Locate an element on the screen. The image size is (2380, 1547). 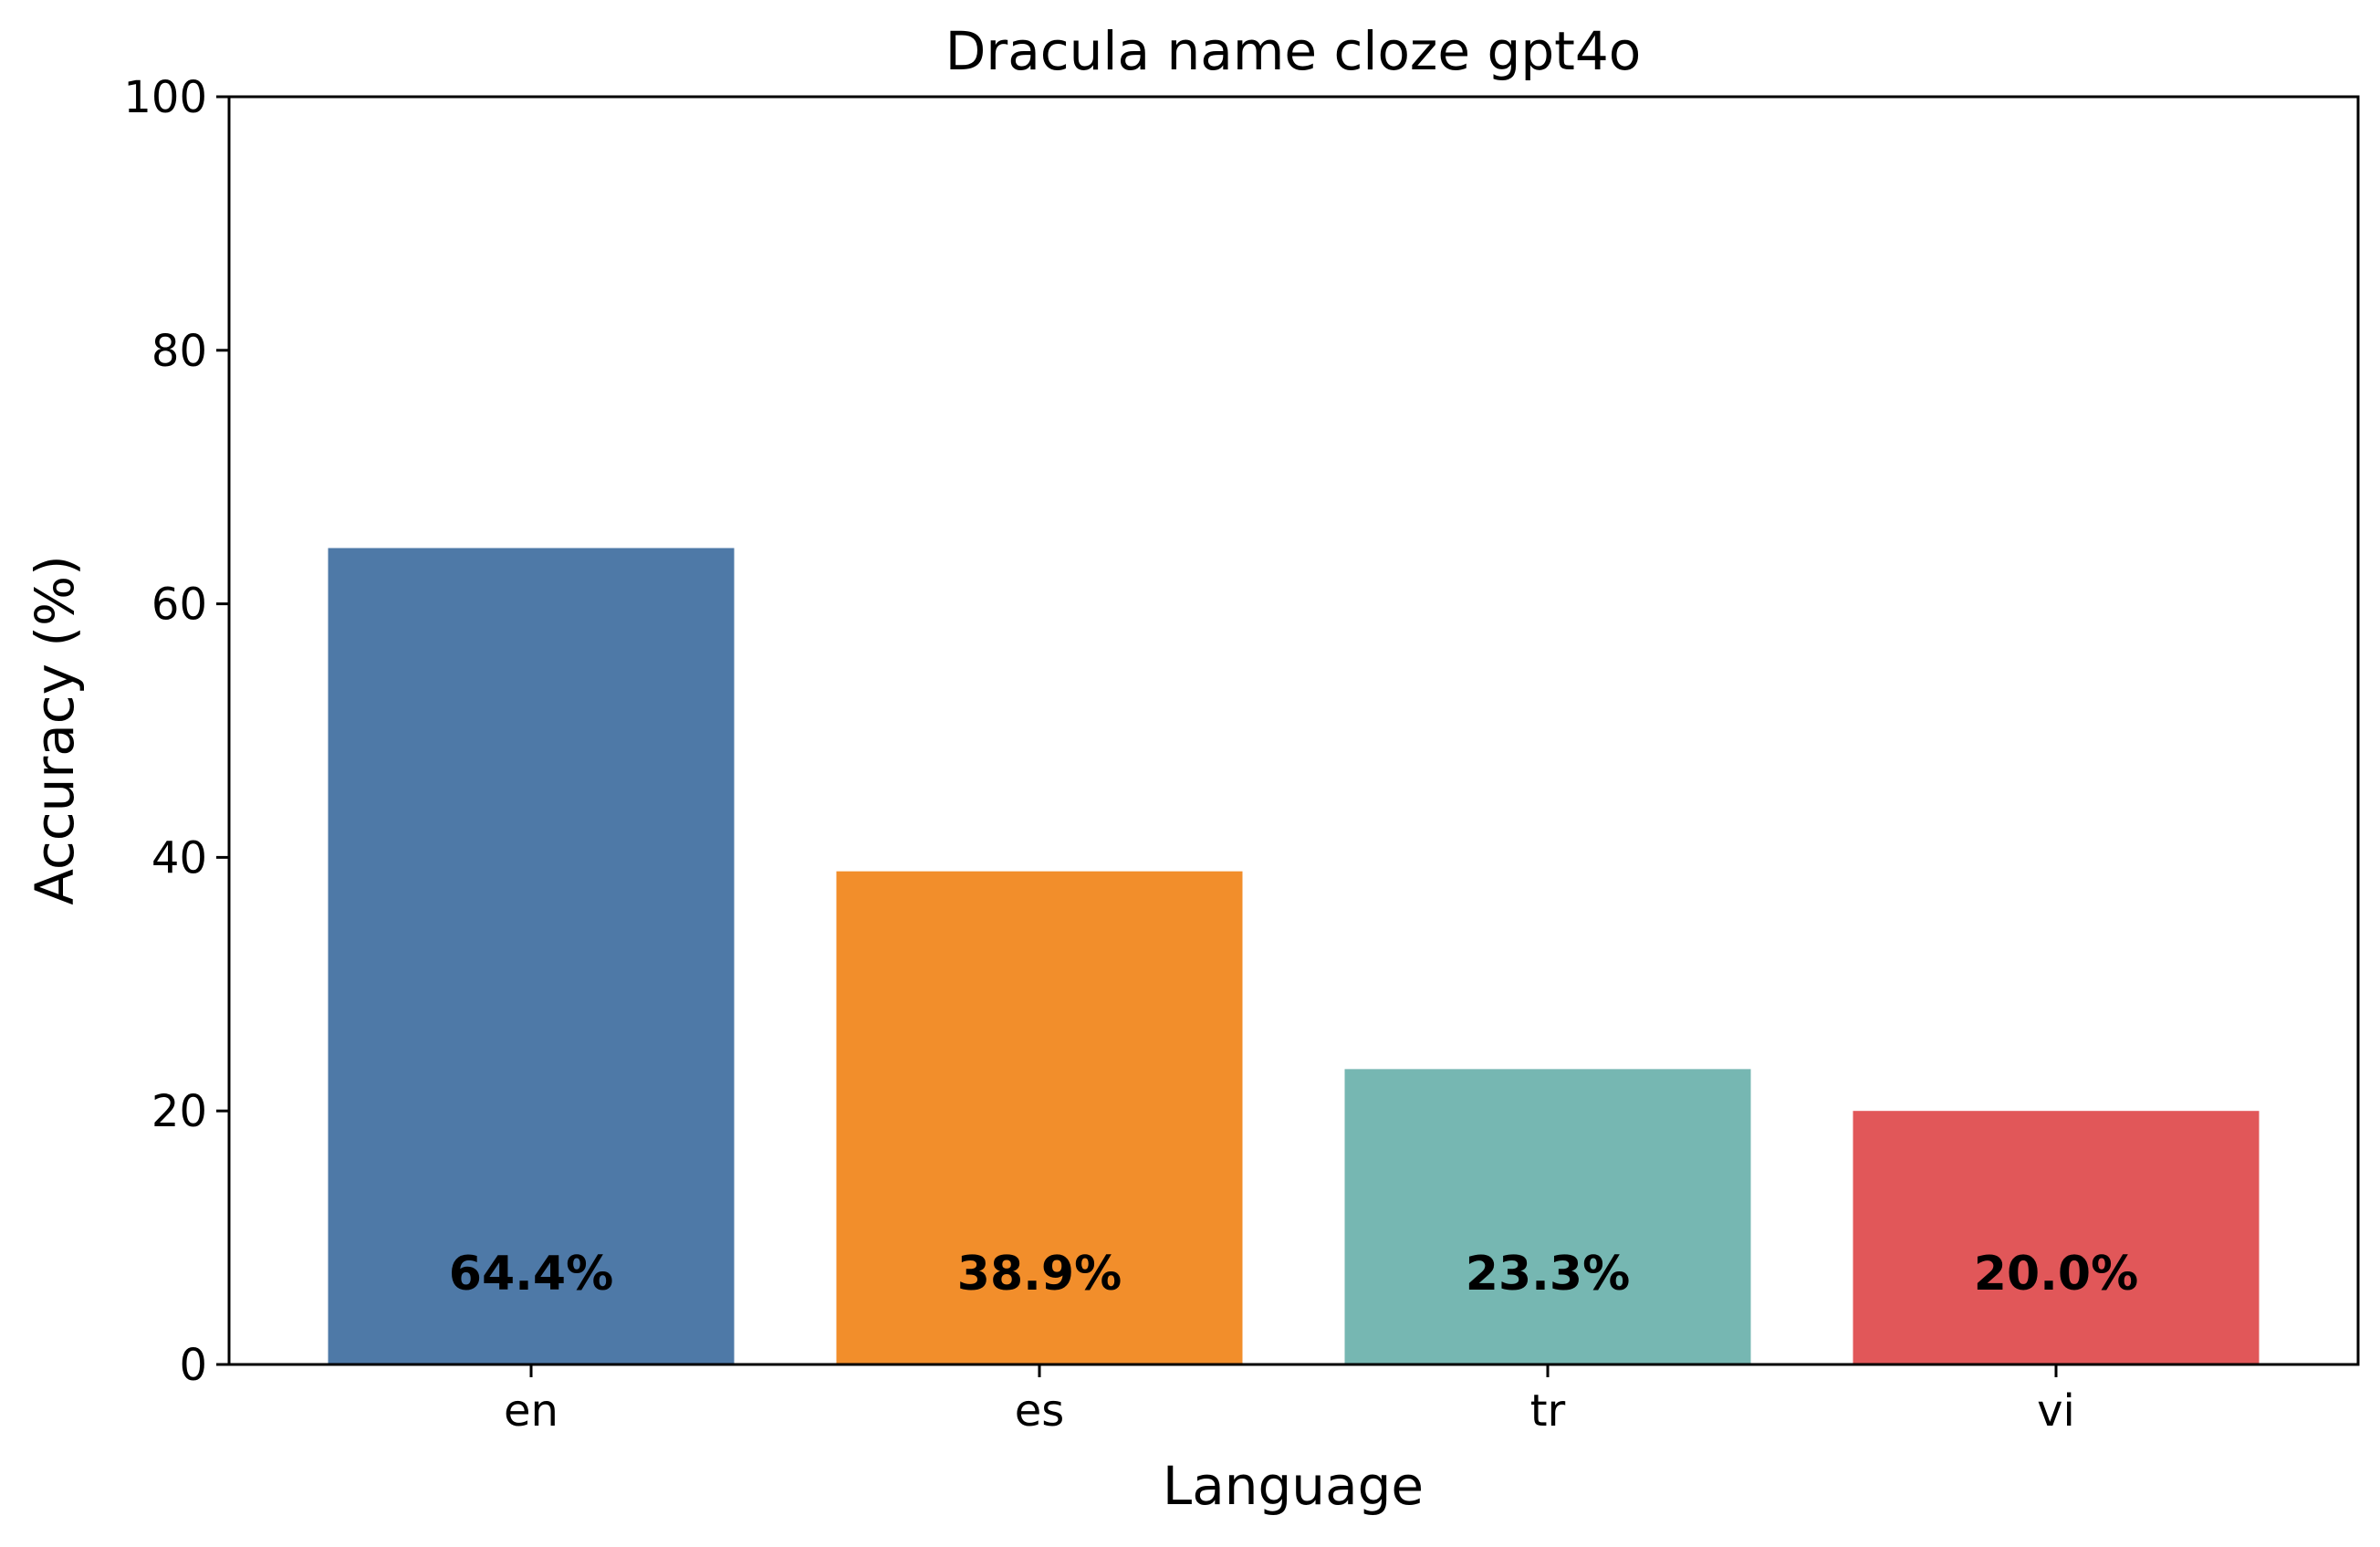
x-tick-label: es is located at coordinates (1040, 1411).